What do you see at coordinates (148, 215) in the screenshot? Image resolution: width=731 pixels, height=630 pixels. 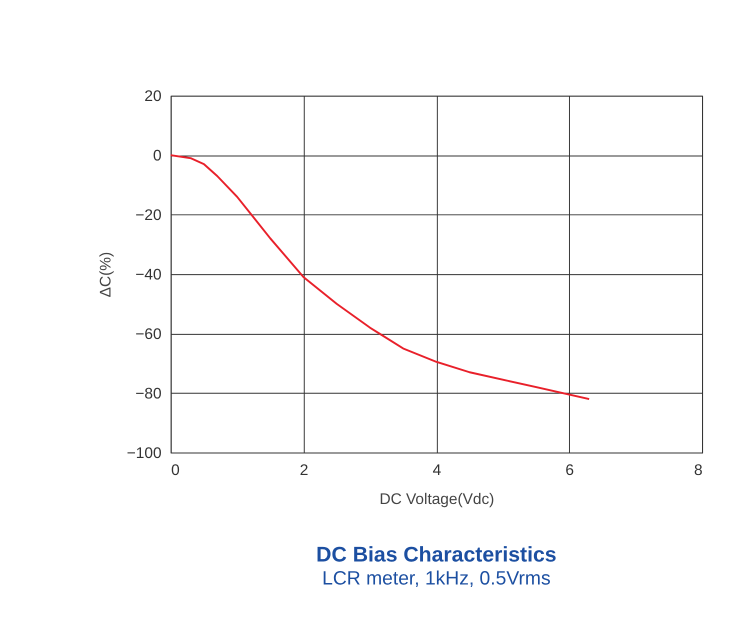 I see `y-tick-label: −20` at bounding box center [148, 215].